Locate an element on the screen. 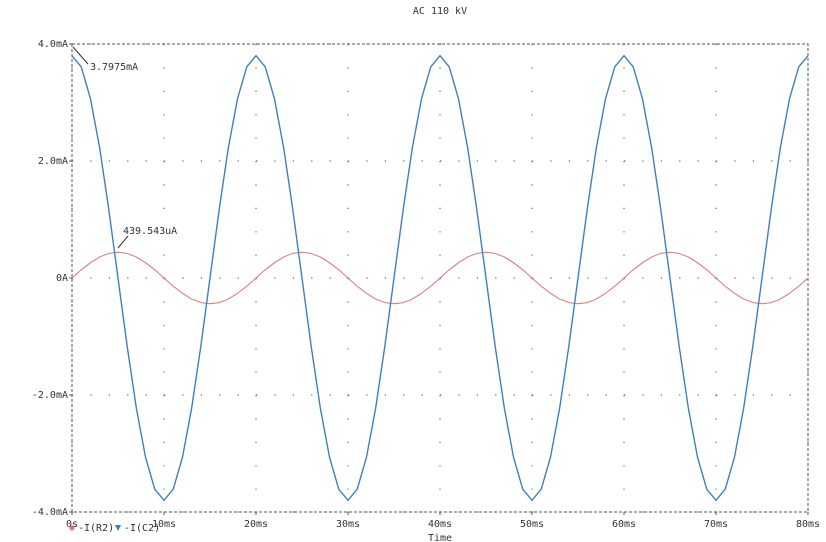  x-tick-label: 40ms is located at coordinates (440, 524).